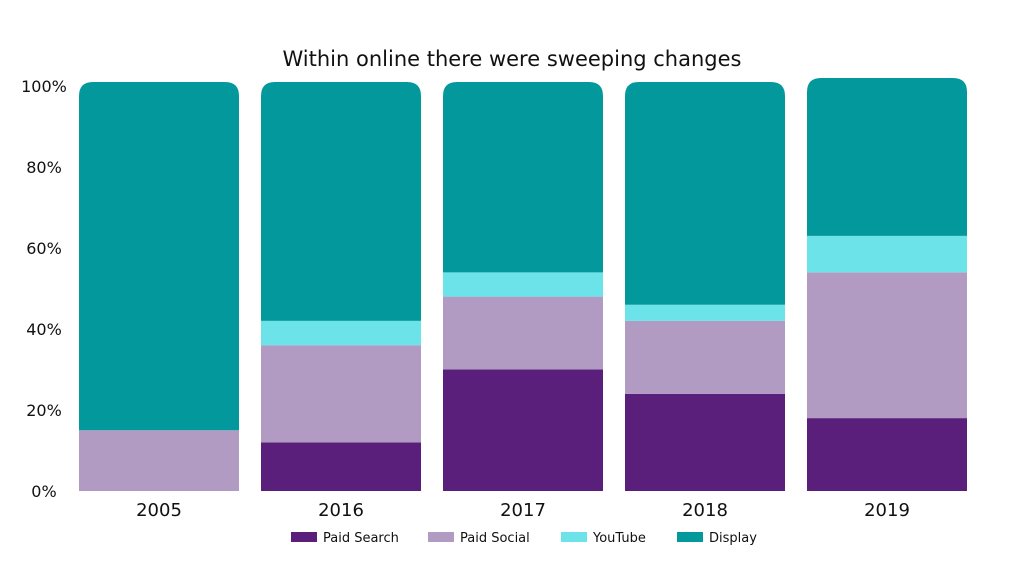  What do you see at coordinates (523, 333) in the screenshot?
I see `bar-segment-paid-social-2017` at bounding box center [523, 333].